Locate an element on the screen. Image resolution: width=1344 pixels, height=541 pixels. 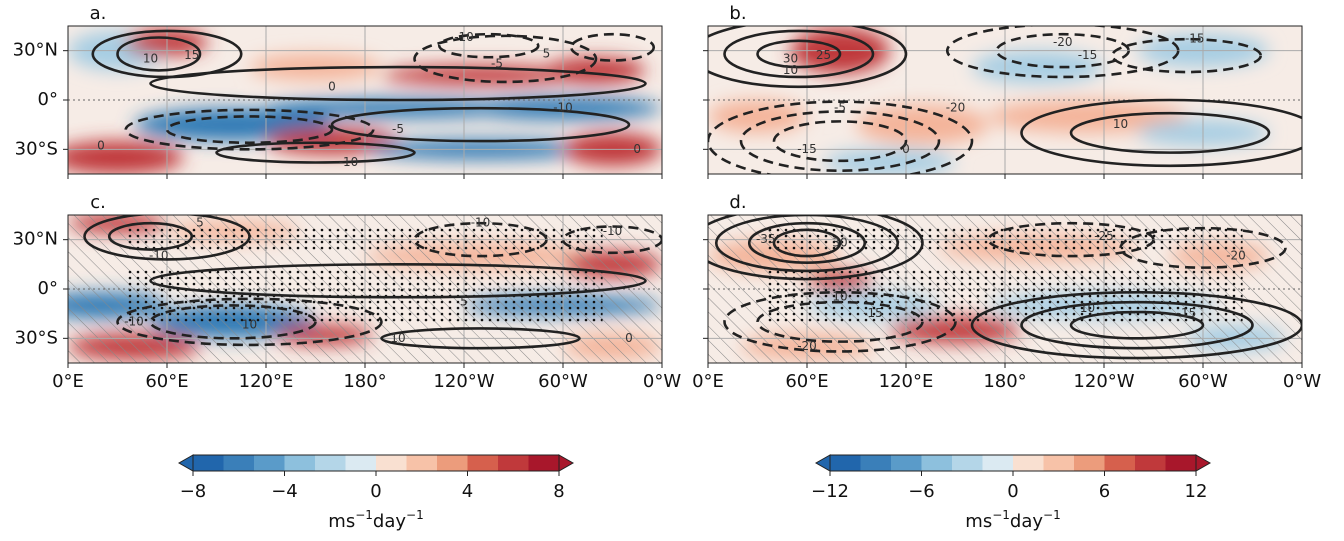
x-tick-label: 120°E is located at coordinates (906, 381).